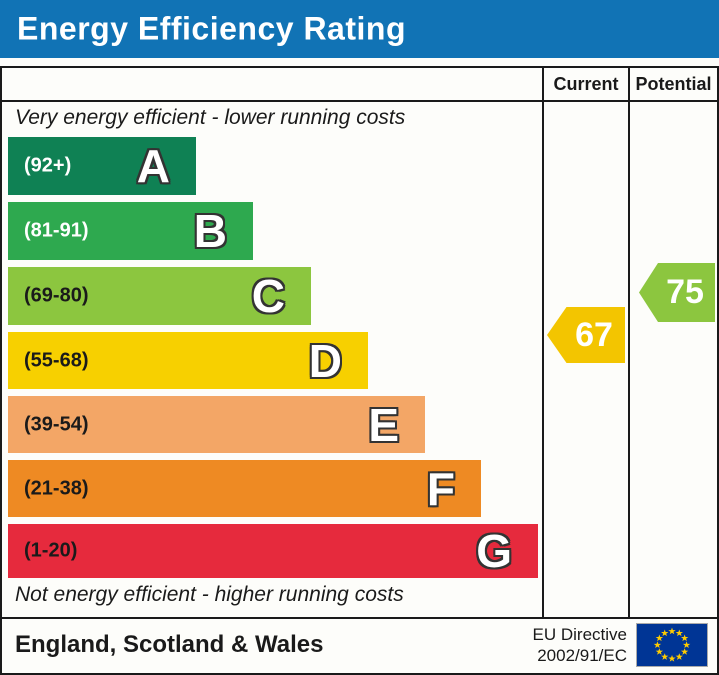 This screenshot has height=675, width=719. I want to click on band-range-label: (81-91), so click(56, 230).